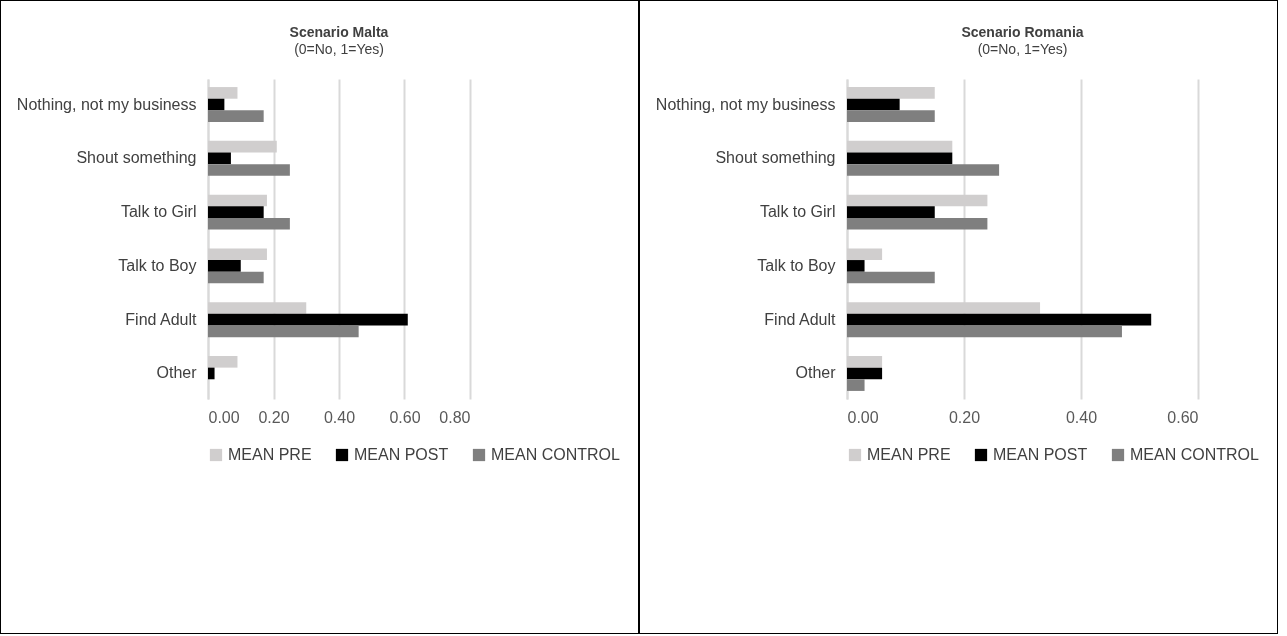 This screenshot has height=636, width=1287. What do you see at coordinates (1022, 32) in the screenshot?
I see `chart-title: Scenario Romania` at bounding box center [1022, 32].